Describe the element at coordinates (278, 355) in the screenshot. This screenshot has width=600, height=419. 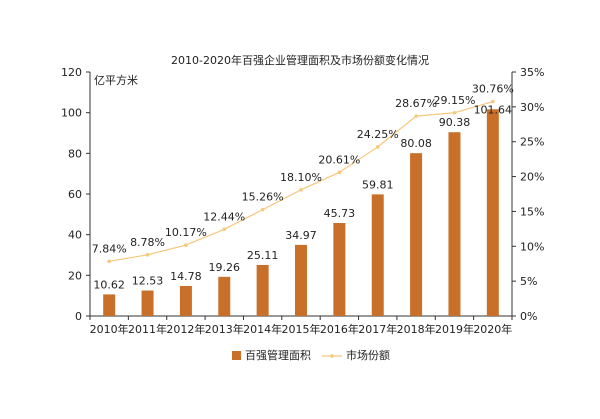
I see `legend-label-bar: 百强管理面积` at that location.